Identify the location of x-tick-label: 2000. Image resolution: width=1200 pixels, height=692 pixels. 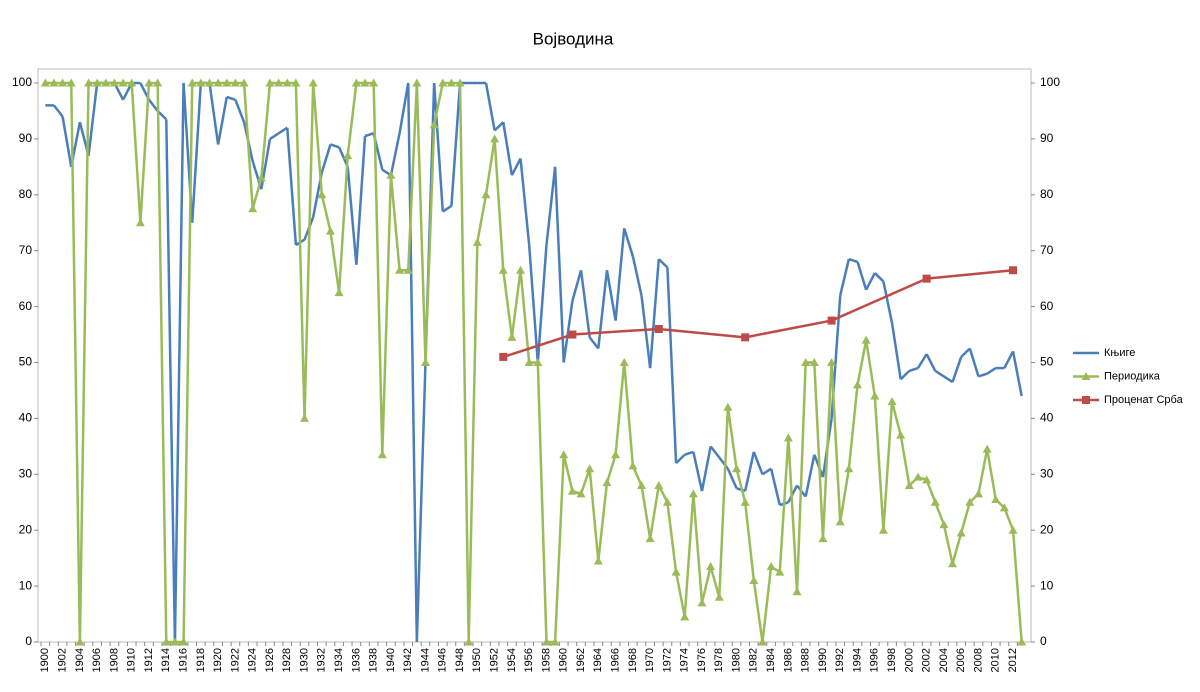
(909, 660).